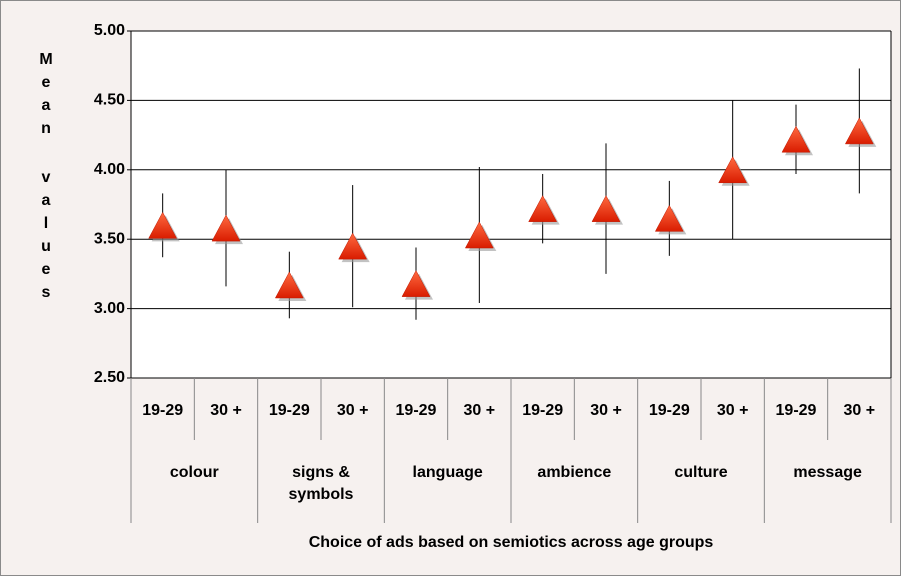 The image size is (901, 576). Describe the element at coordinates (194, 472) in the screenshot. I see `group-label: colour` at that location.